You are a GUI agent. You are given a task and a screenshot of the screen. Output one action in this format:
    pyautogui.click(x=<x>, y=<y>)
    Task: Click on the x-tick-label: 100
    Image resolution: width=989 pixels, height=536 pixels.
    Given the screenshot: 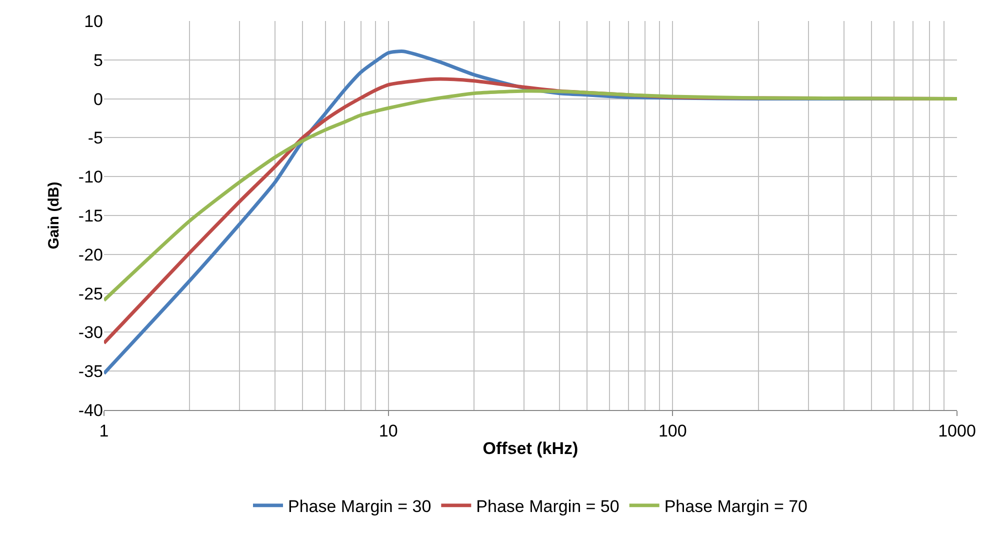 What is the action you would take?
    pyautogui.click(x=672, y=430)
    